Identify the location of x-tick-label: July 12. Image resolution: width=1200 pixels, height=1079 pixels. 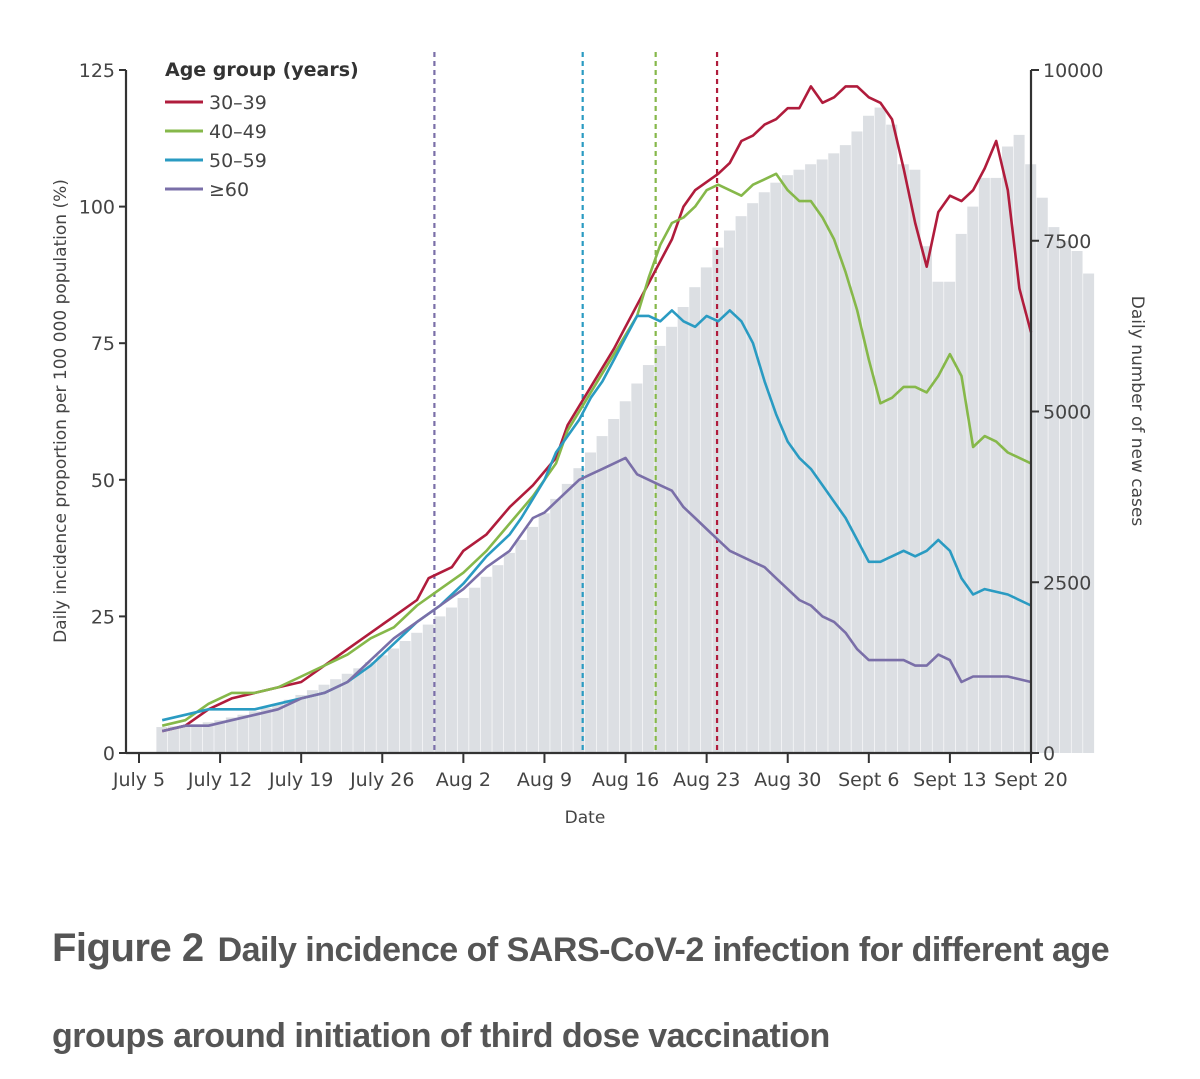
(219, 780).